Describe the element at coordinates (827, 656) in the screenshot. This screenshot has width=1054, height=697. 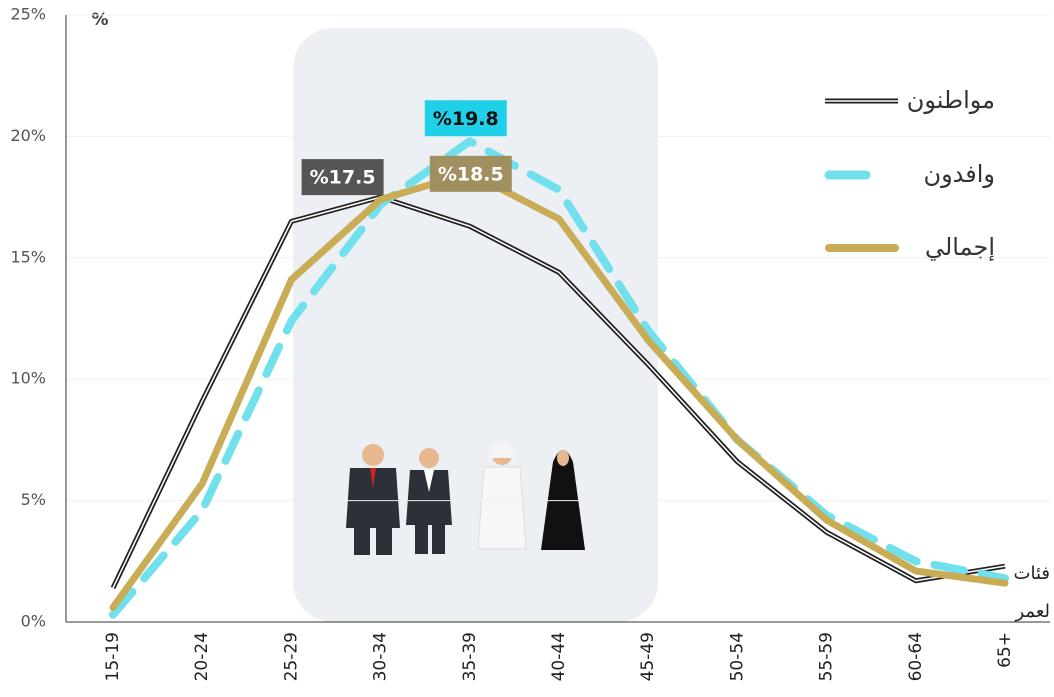
I see `x-tick-label: 55-59` at that location.